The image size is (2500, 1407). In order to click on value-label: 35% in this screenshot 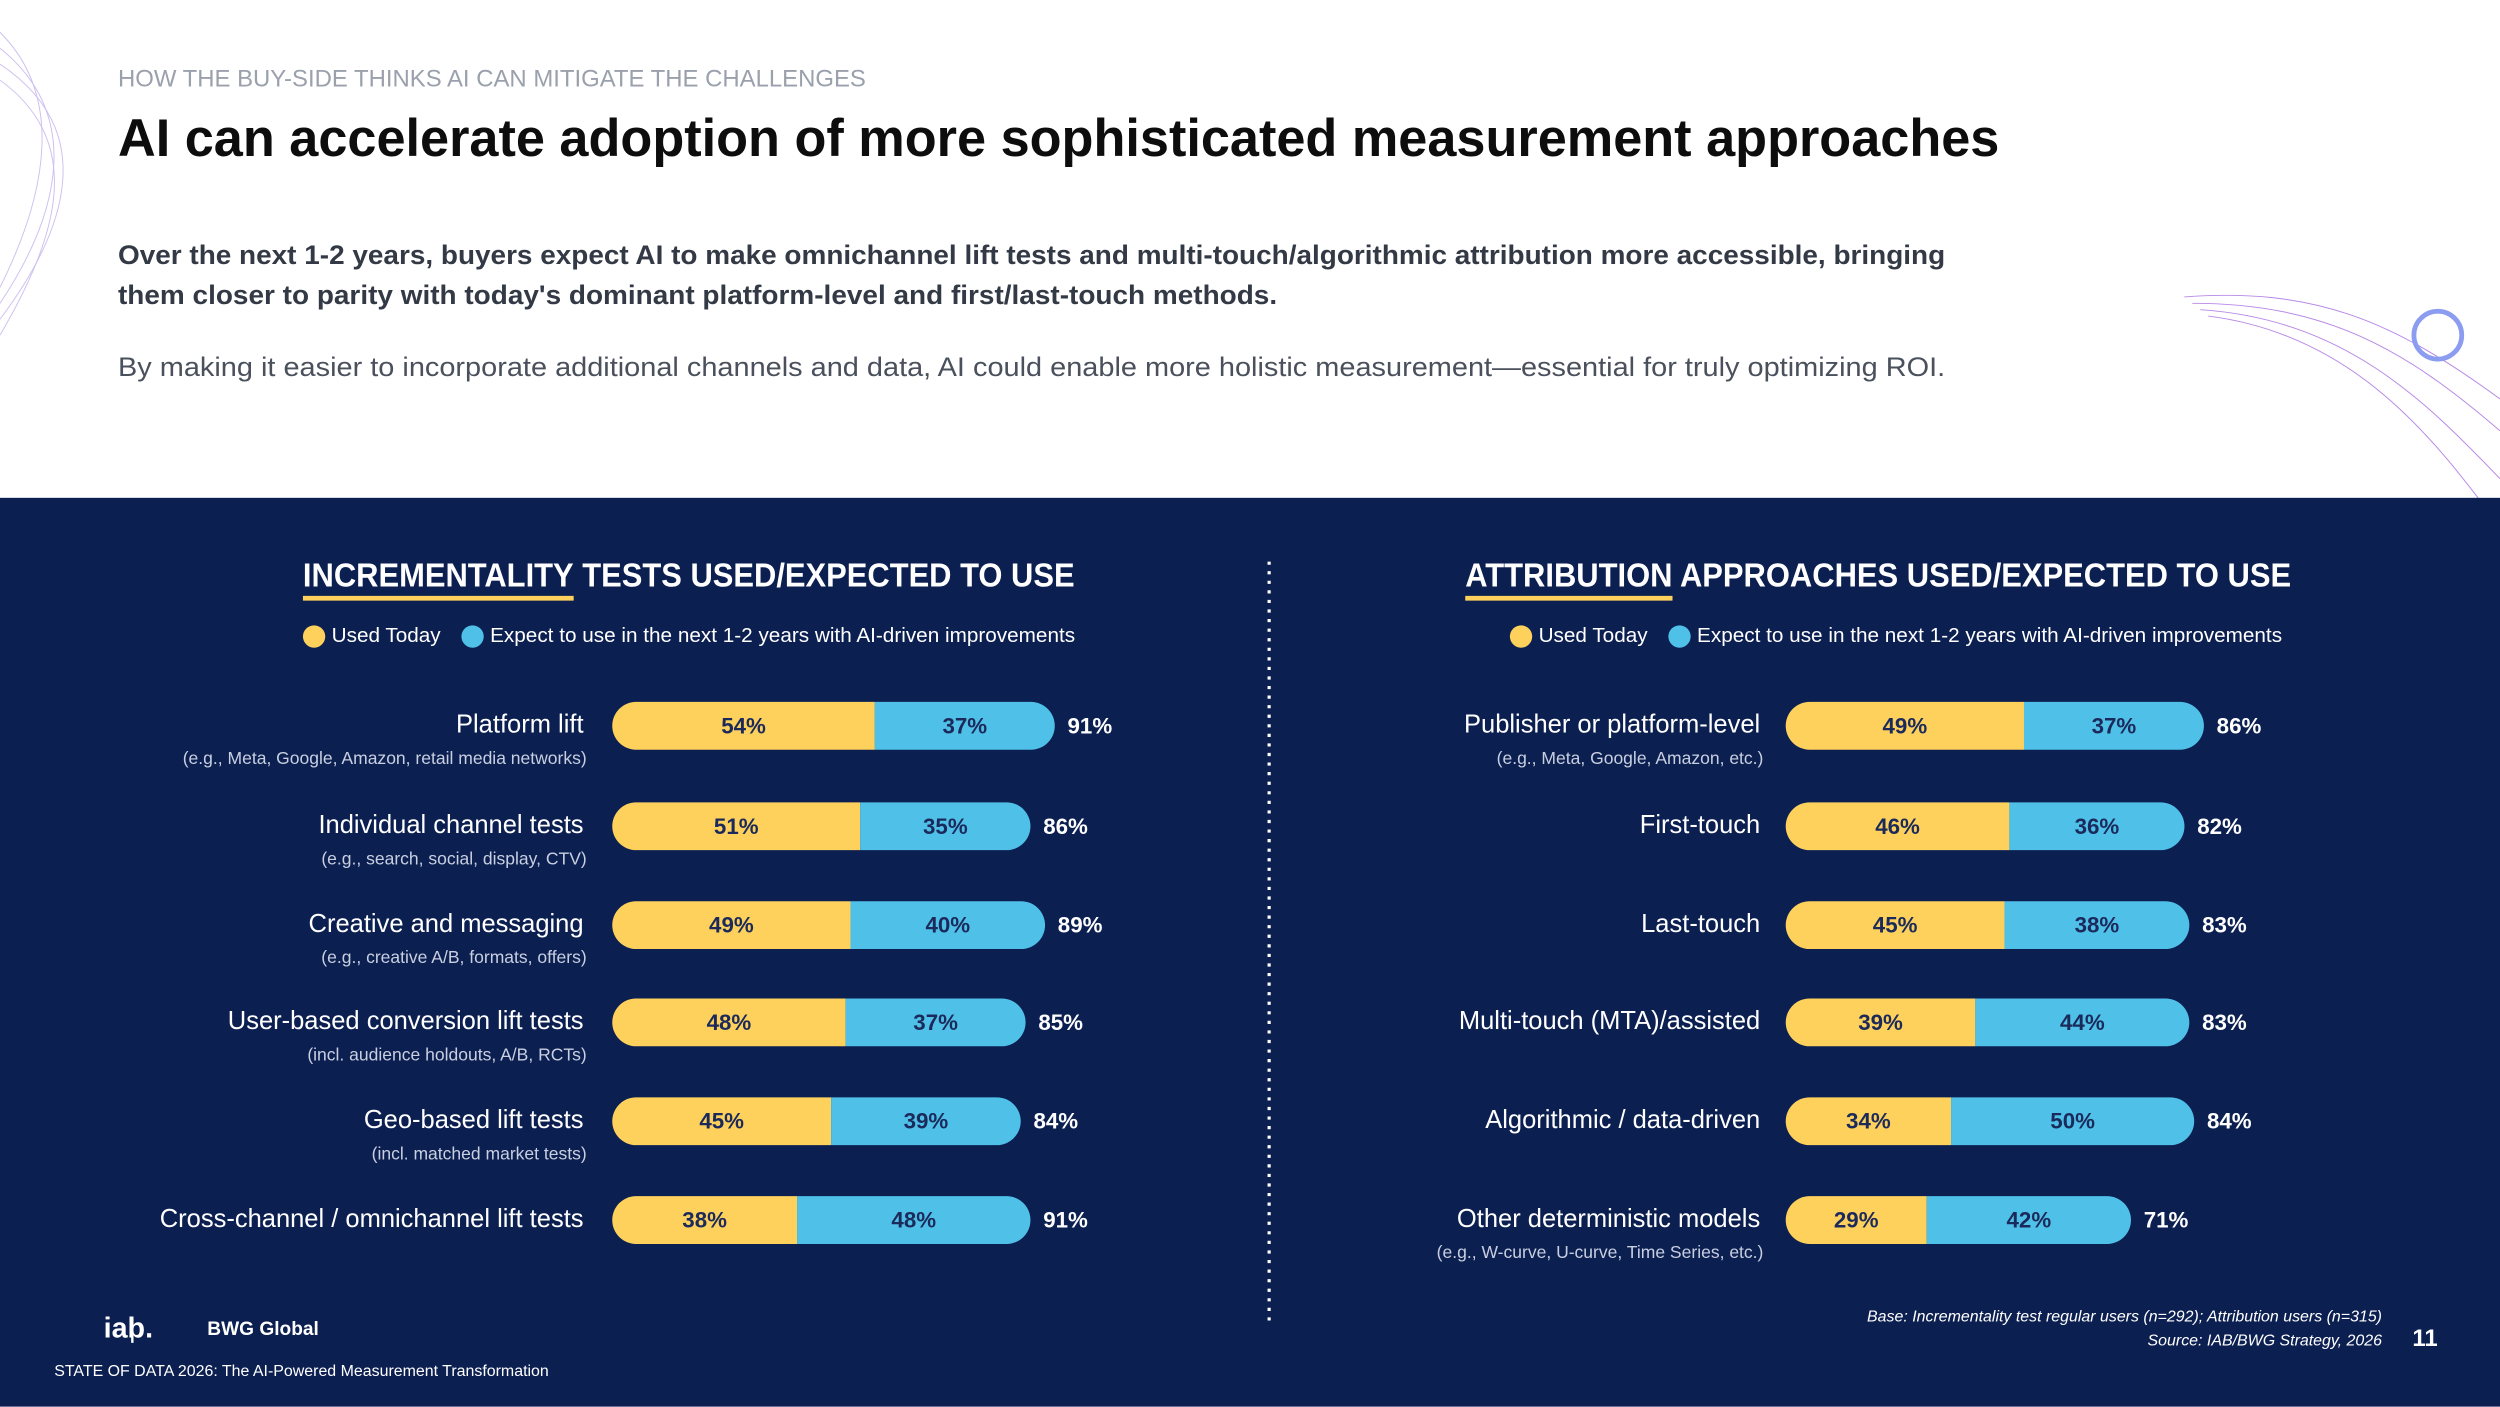, I will do `click(945, 826)`.